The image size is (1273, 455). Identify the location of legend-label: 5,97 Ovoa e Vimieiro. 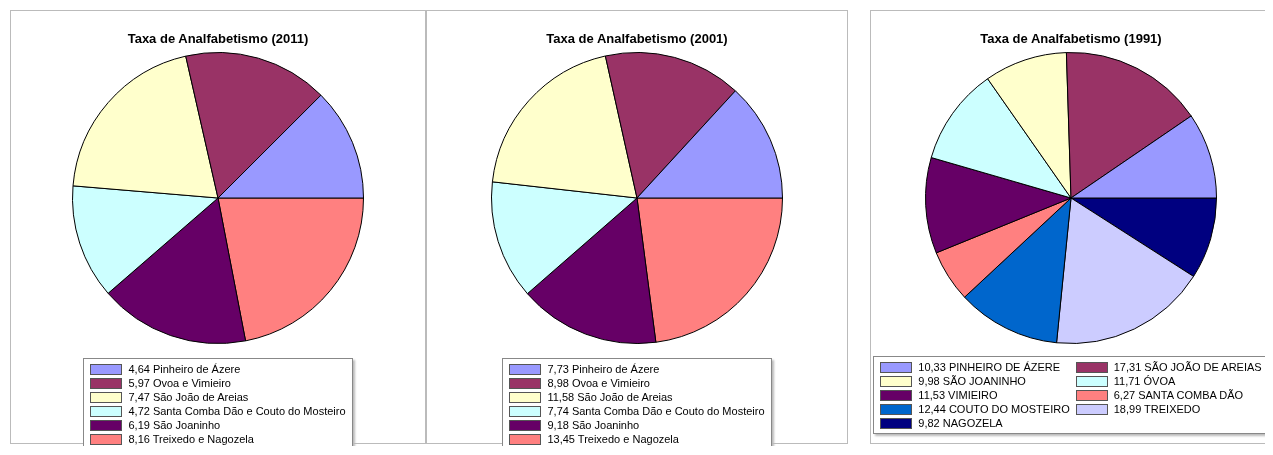
(179, 383).